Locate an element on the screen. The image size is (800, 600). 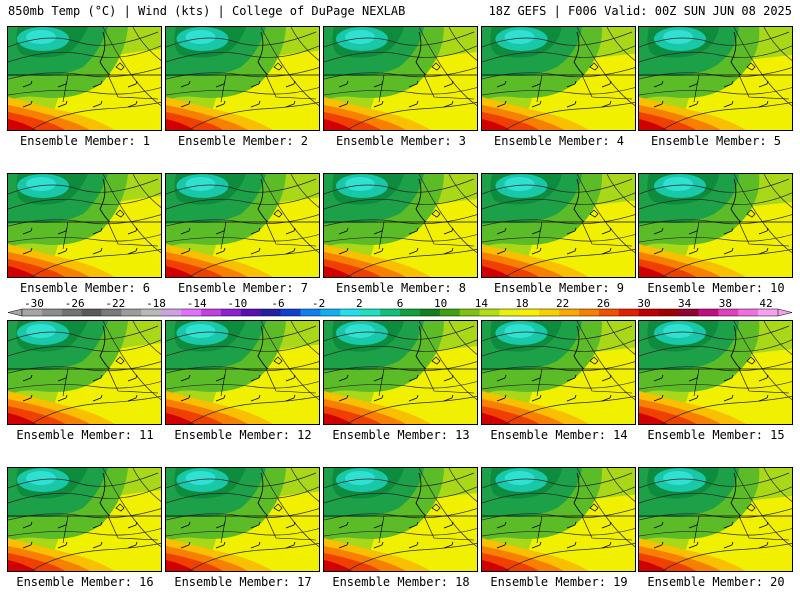
ensemble-member-label: Ensemble Member: 14 is located at coordinates (559, 435).